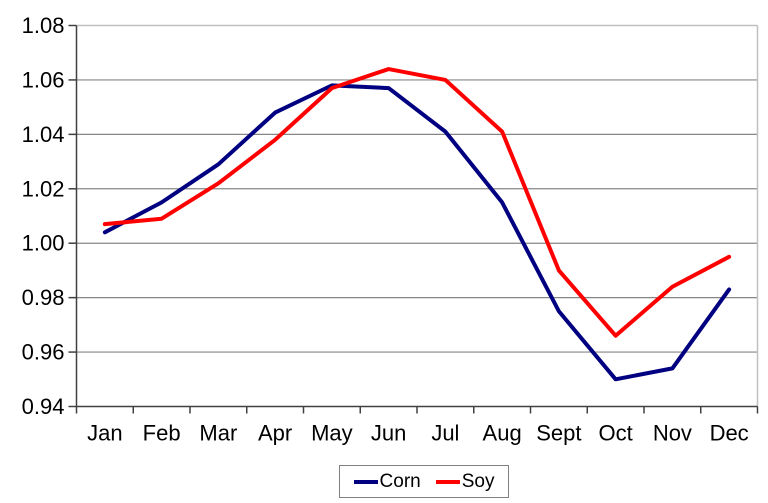 The width and height of the screenshot is (768, 503). Describe the element at coordinates (388, 433) in the screenshot. I see `x-axis-tick-label: Jun` at that location.